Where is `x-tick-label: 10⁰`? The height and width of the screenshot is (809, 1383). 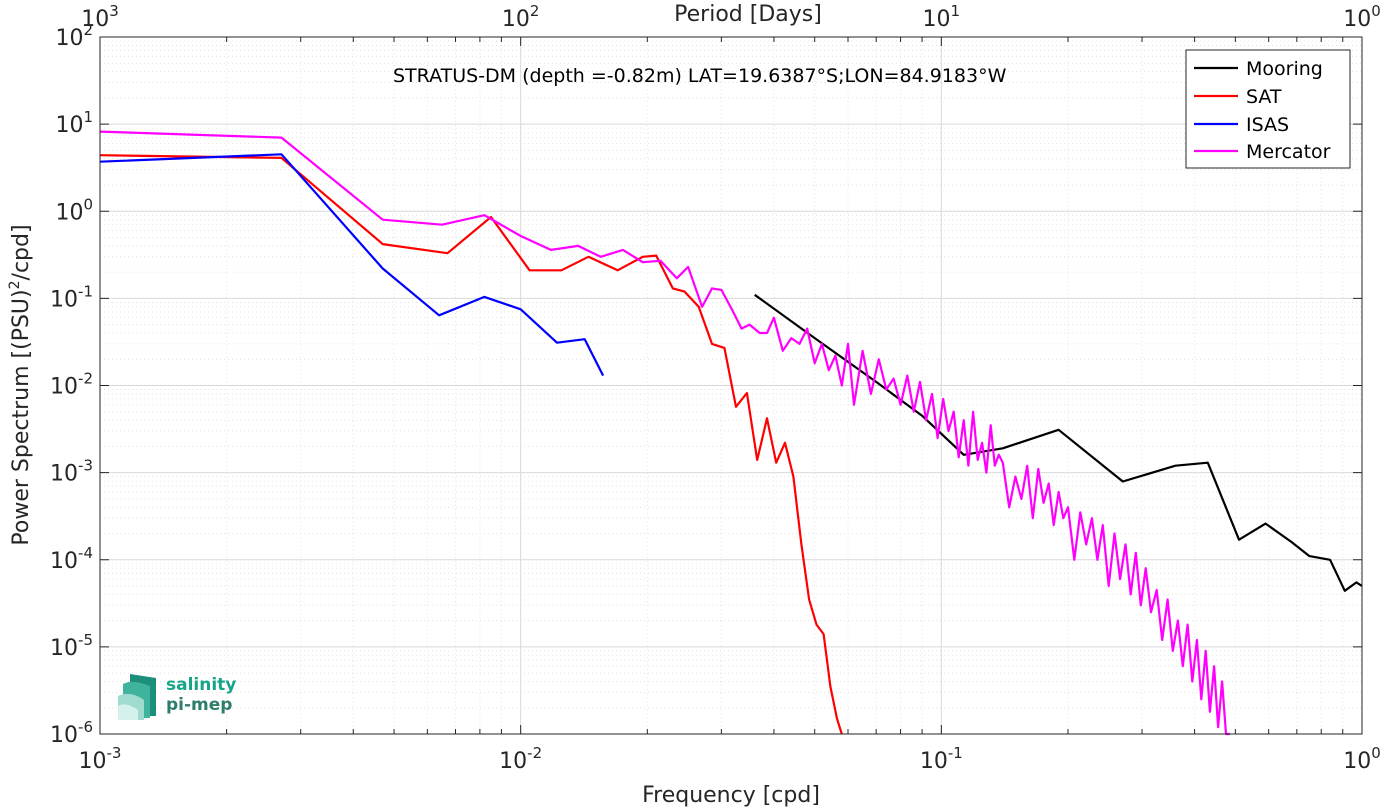 x-tick-label: 10⁰ is located at coordinates (1362, 759).